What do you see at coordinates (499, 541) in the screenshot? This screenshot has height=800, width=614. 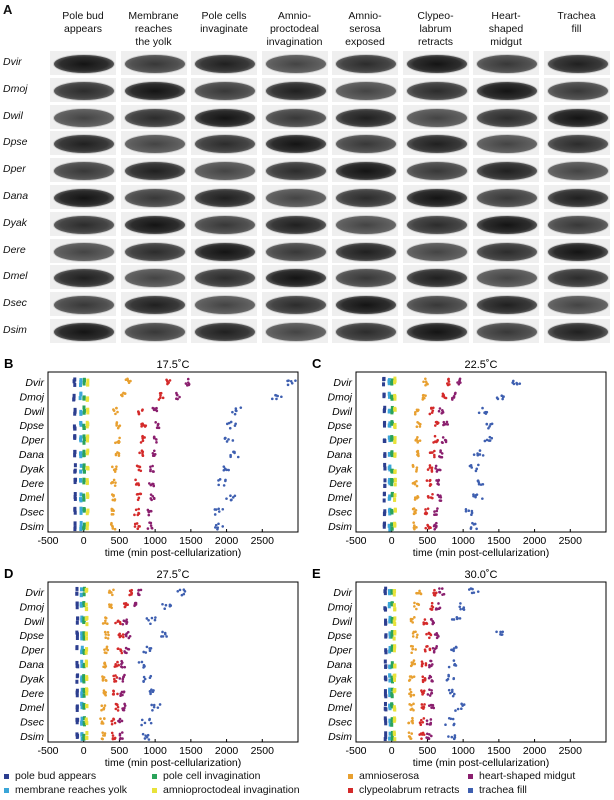 I see `x-tick-label: 1500` at bounding box center [499, 541].